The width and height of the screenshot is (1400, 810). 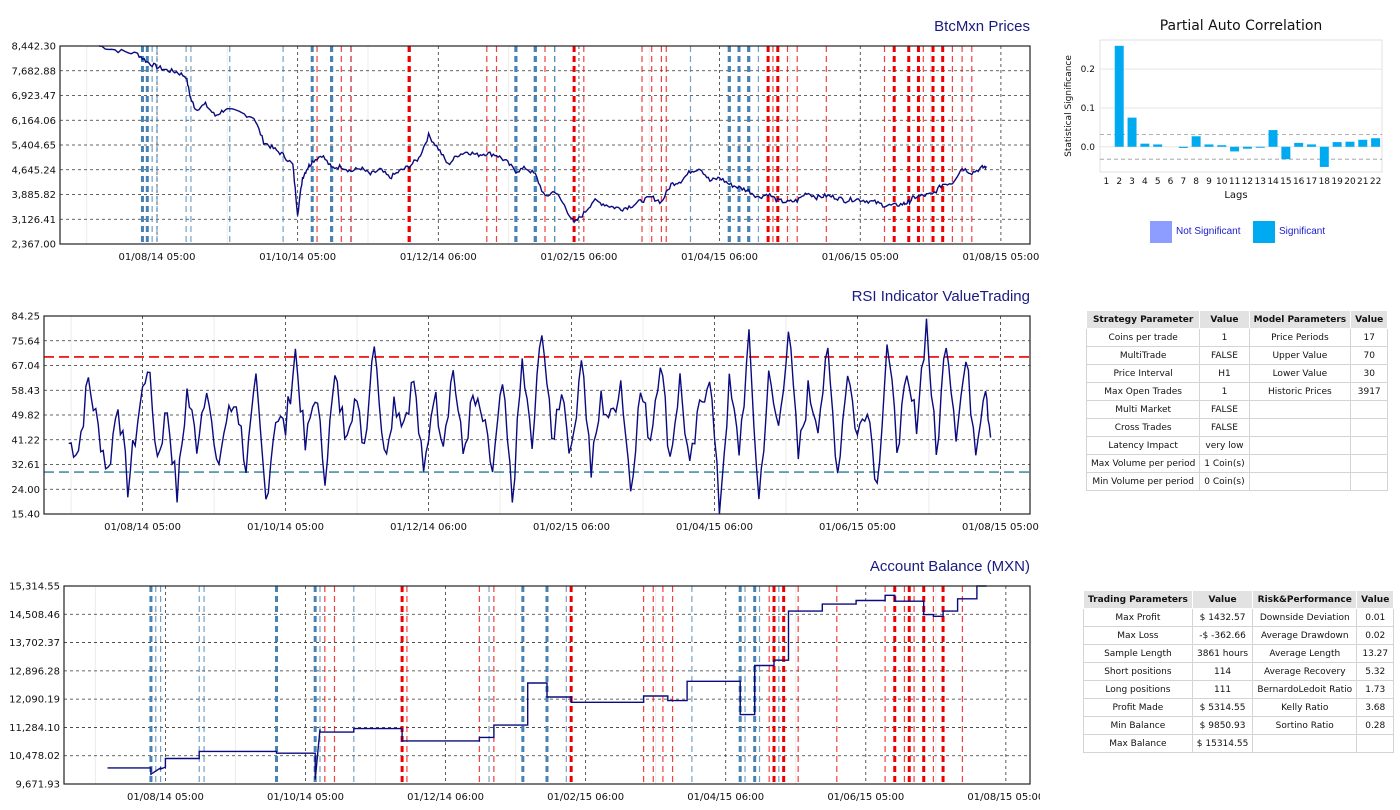 I want to click on strategy-table-row: Latency Impact very low, so click(x=1237, y=445).